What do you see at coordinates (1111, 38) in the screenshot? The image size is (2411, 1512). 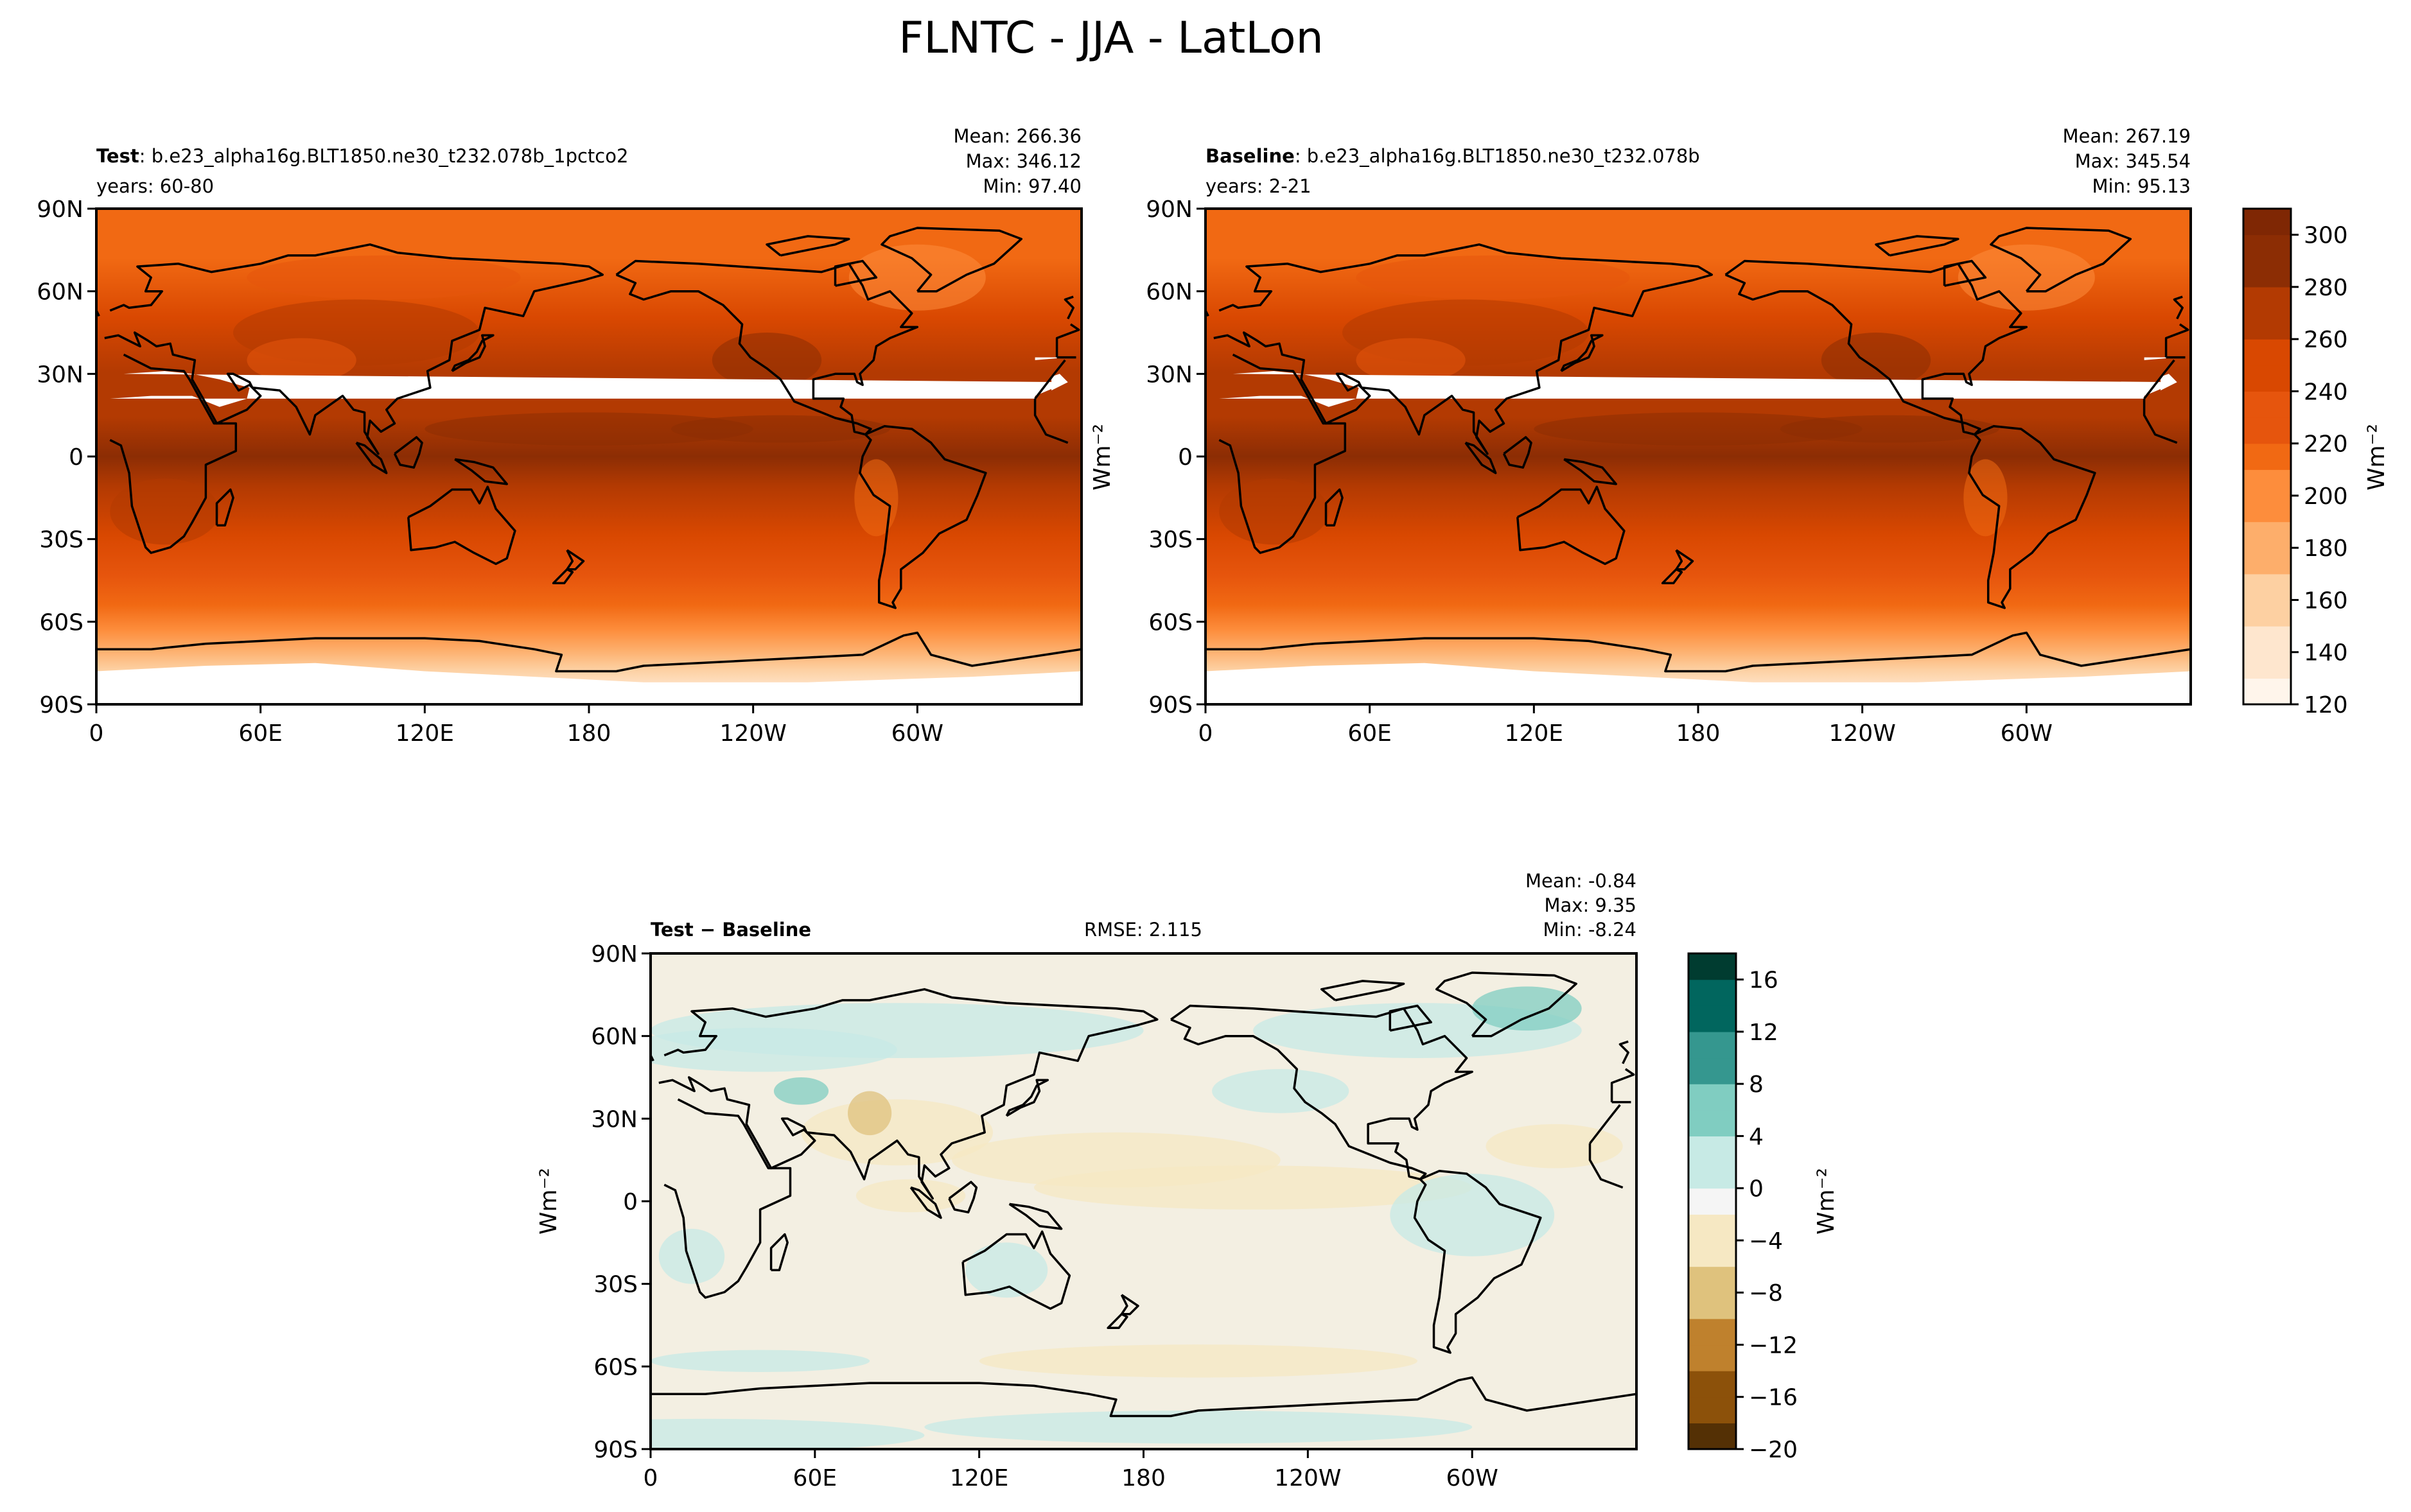 I see `figure-title: FLNTC - JJA - LatLon` at bounding box center [1111, 38].